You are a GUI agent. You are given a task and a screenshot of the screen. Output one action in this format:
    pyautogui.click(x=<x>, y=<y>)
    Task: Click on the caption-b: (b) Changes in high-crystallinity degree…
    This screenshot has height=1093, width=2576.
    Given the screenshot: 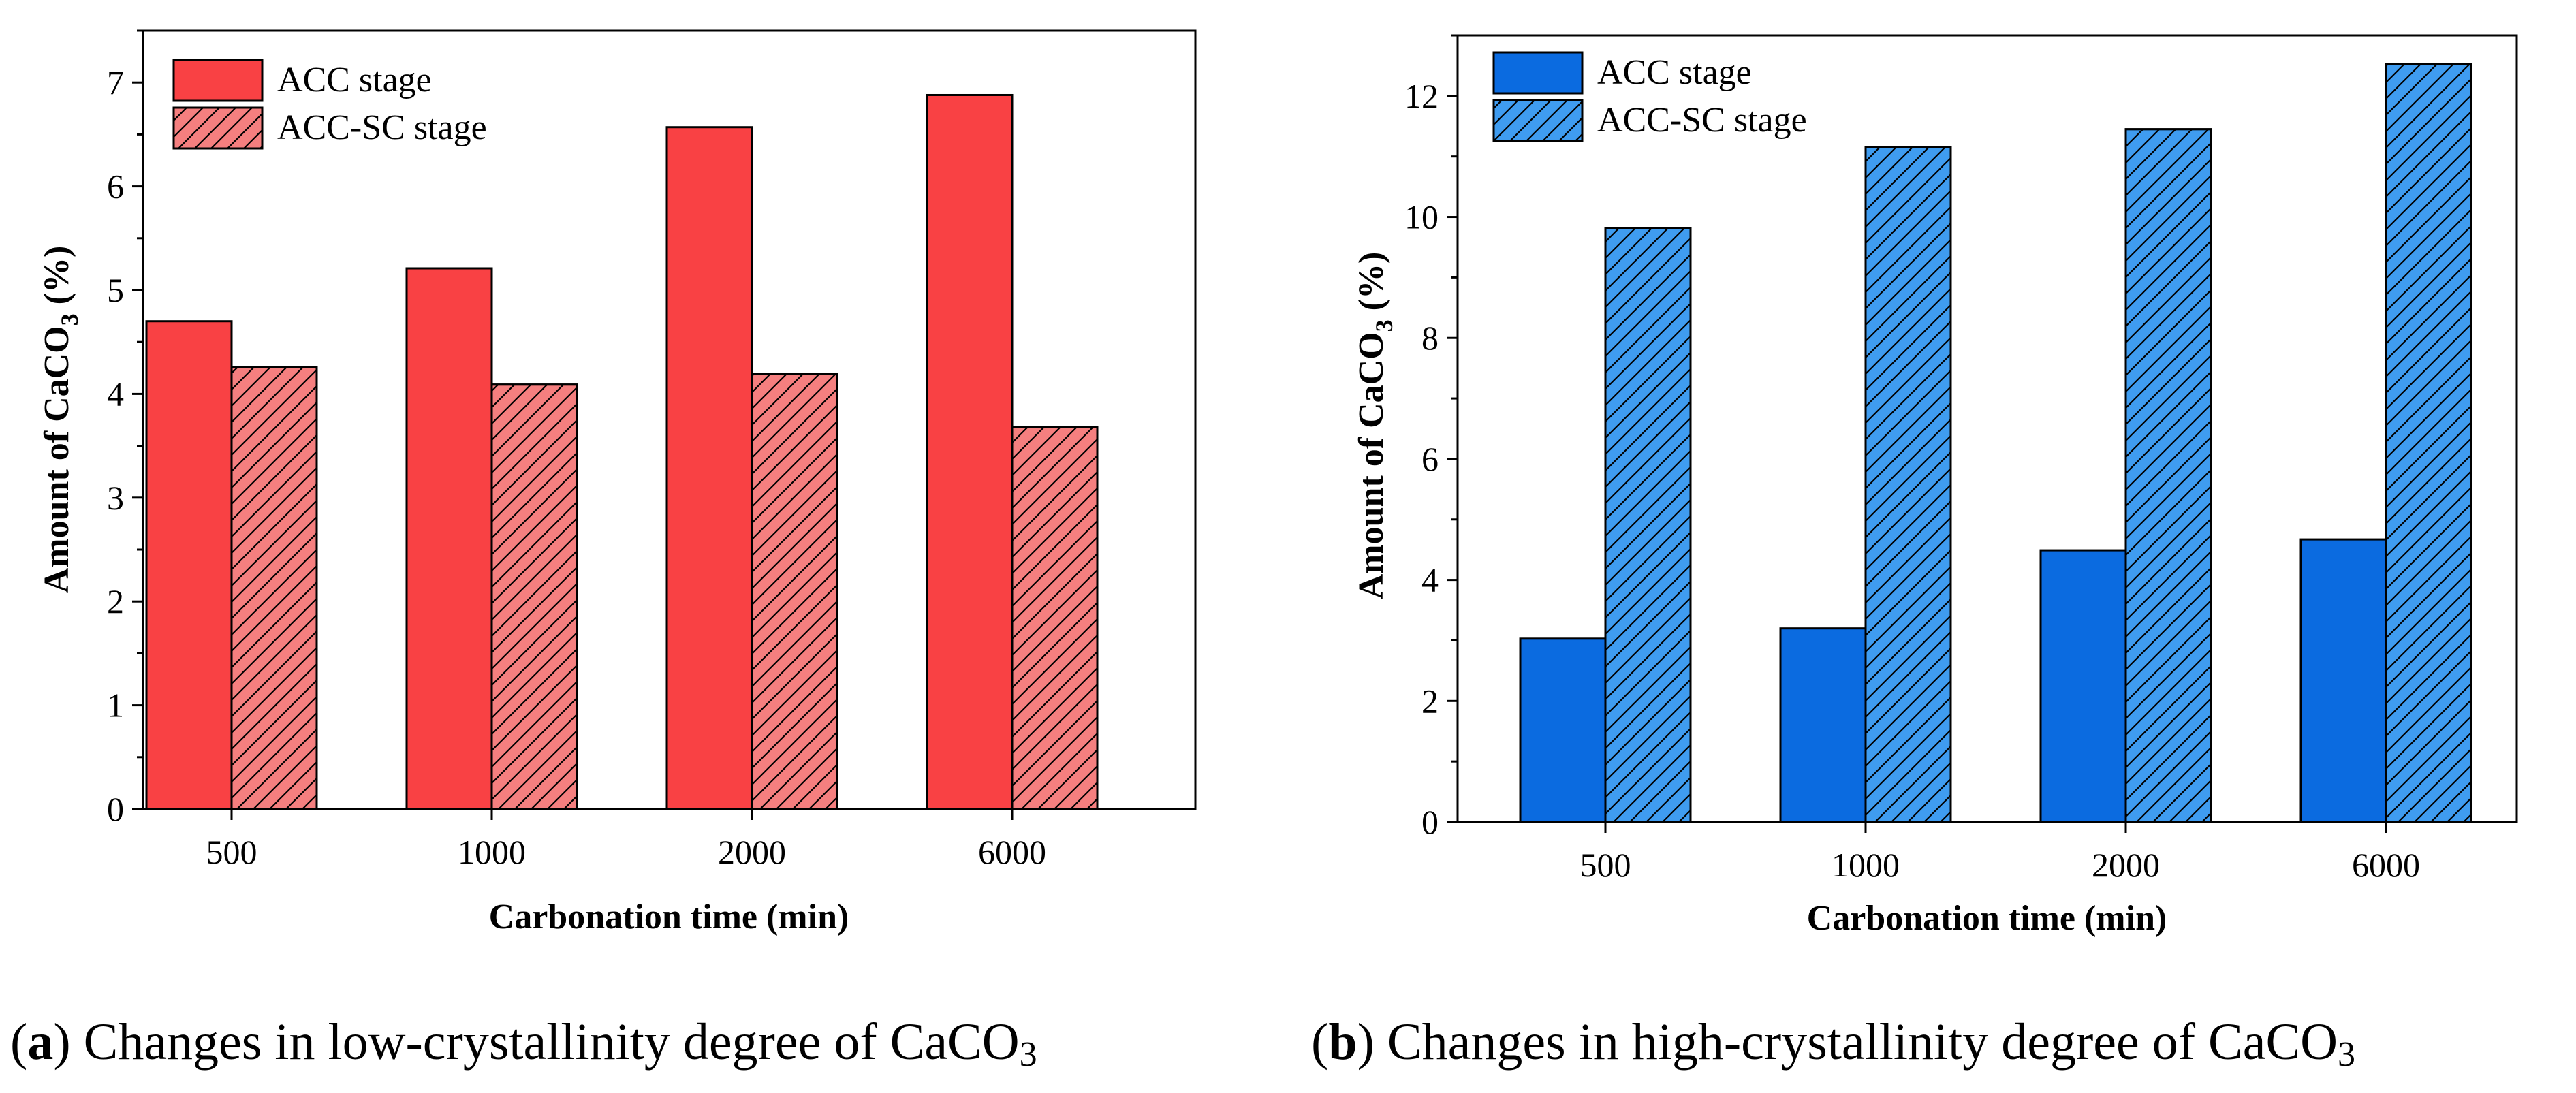 What is the action you would take?
    pyautogui.click(x=1833, y=1043)
    